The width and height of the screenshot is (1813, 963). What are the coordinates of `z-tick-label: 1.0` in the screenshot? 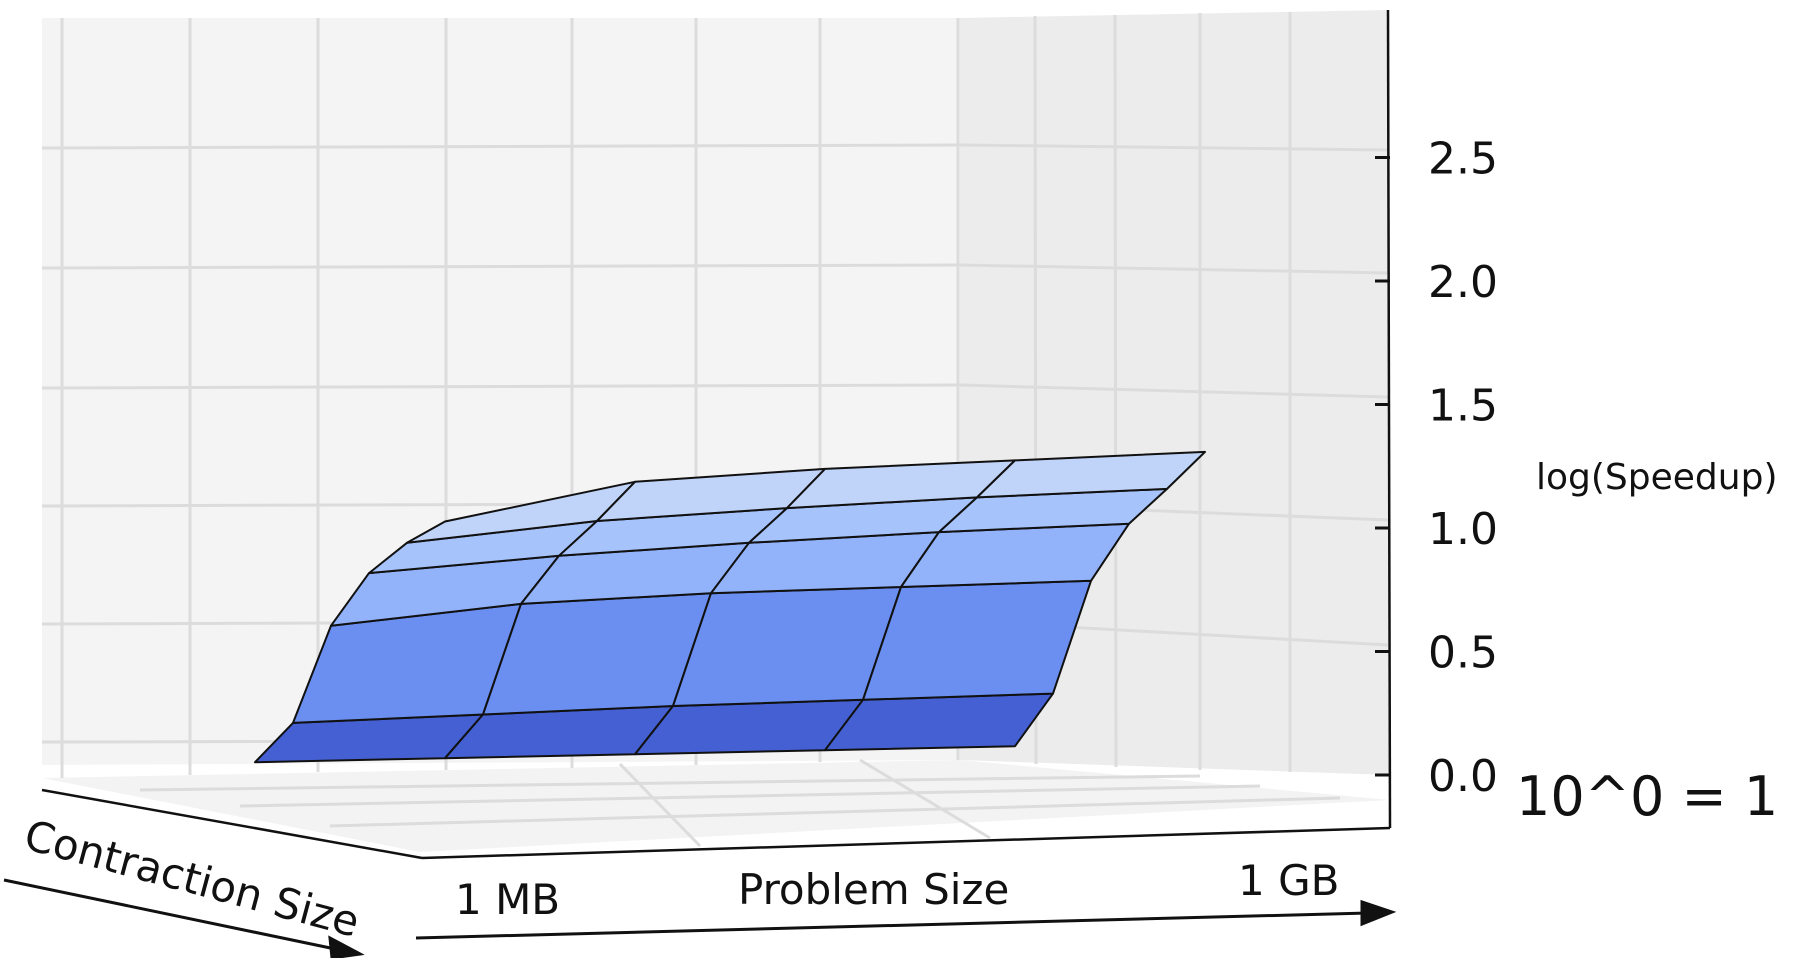 It's located at (1463, 529).